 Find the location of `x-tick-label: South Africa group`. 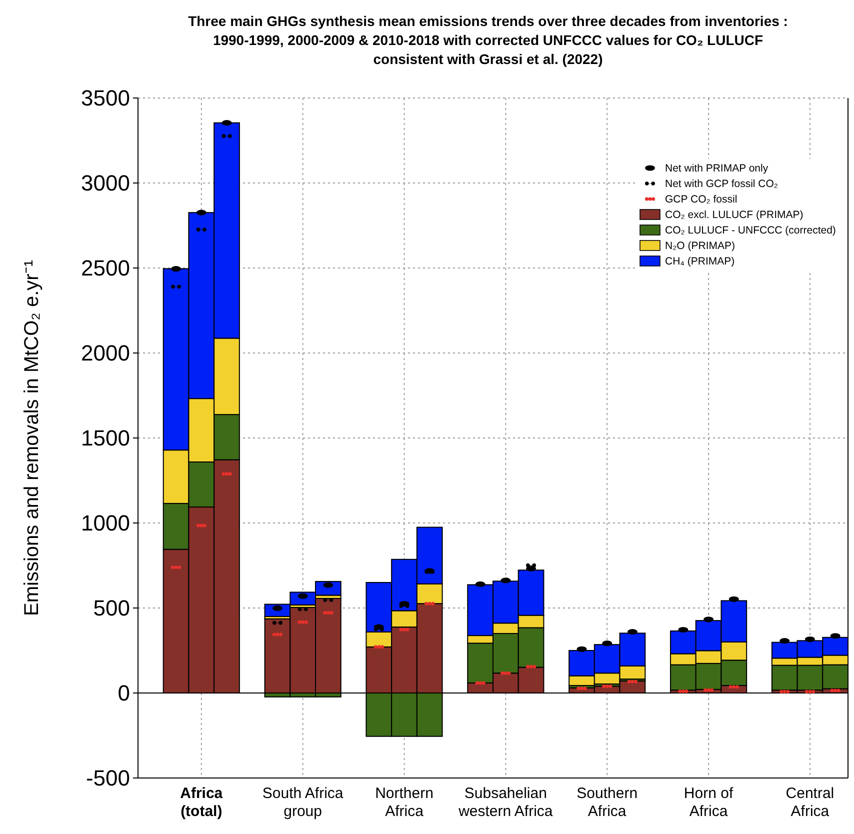

x-tick-label: South Africa group is located at coordinates (303, 802).